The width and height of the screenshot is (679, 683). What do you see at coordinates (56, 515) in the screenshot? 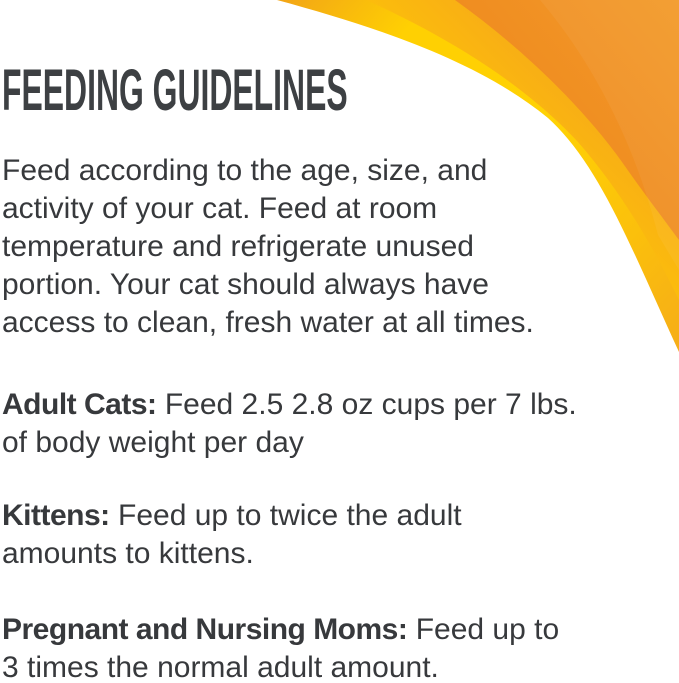
I see `section-label-kittens: Kittens:` at bounding box center [56, 515].